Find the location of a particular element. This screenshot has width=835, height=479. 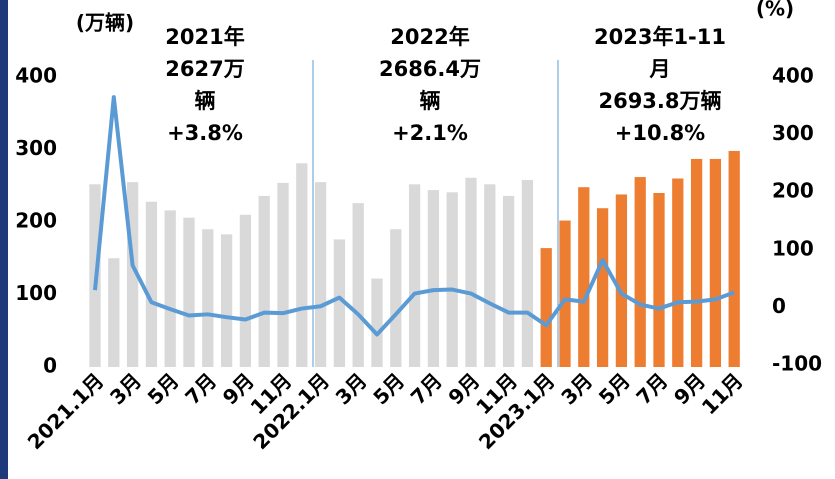

y2-unit: (%) is located at coordinates (775, 10).